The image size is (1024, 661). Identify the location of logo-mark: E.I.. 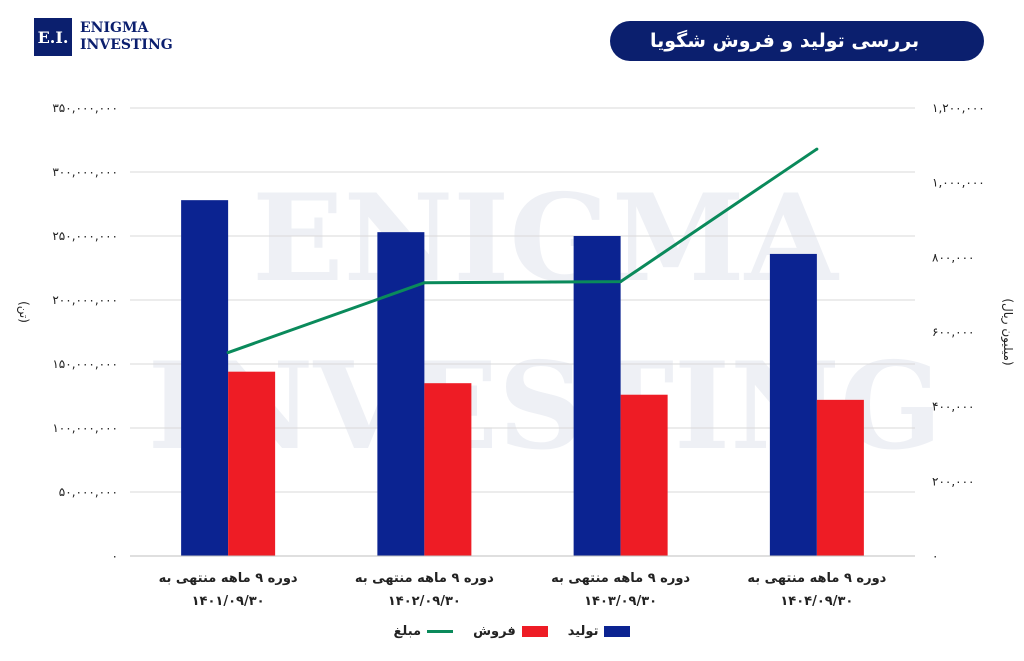
(53, 37).